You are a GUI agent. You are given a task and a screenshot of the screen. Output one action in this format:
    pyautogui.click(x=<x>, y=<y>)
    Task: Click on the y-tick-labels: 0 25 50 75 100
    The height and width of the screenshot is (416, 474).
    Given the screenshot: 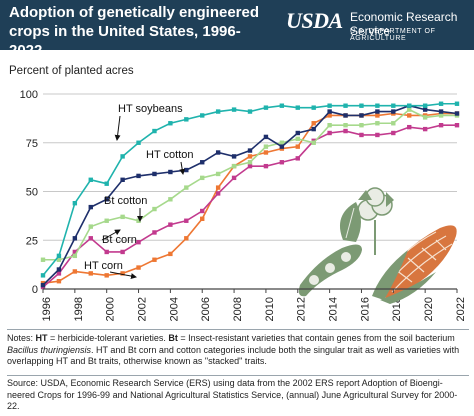 What is the action you would take?
    pyautogui.click(x=29, y=192)
    